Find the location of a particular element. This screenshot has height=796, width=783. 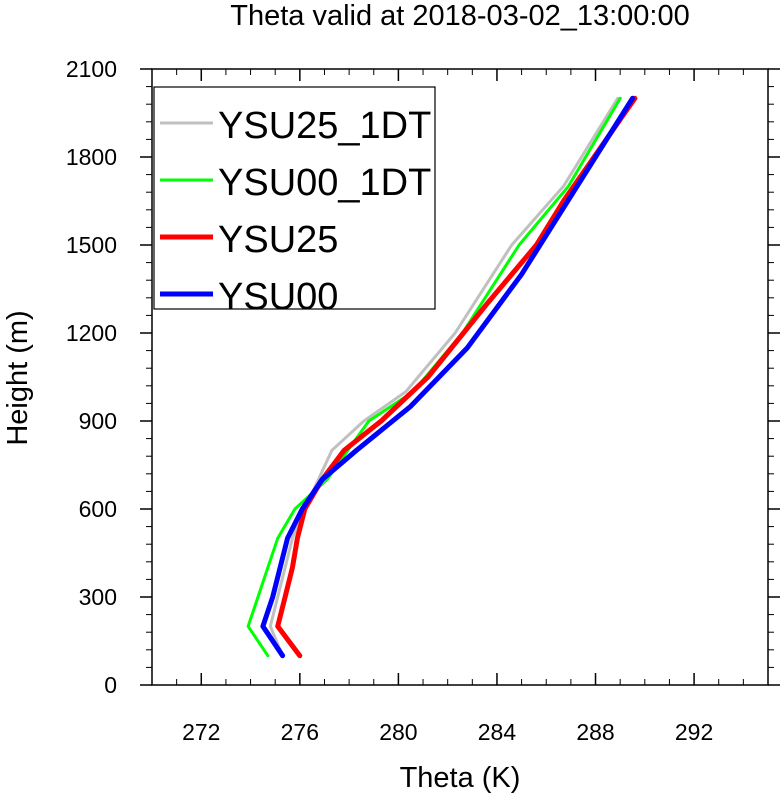

y-axis-label: Height (m) is located at coordinates (18, 377).